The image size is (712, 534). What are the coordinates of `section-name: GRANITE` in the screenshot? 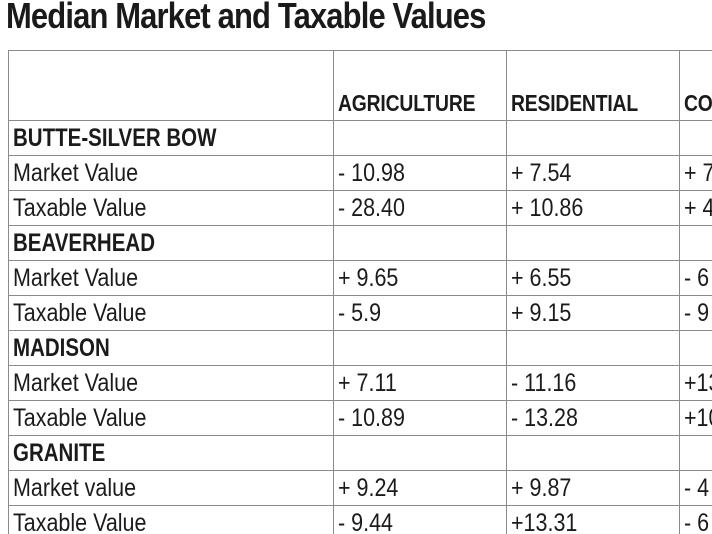 It's located at (171, 453).